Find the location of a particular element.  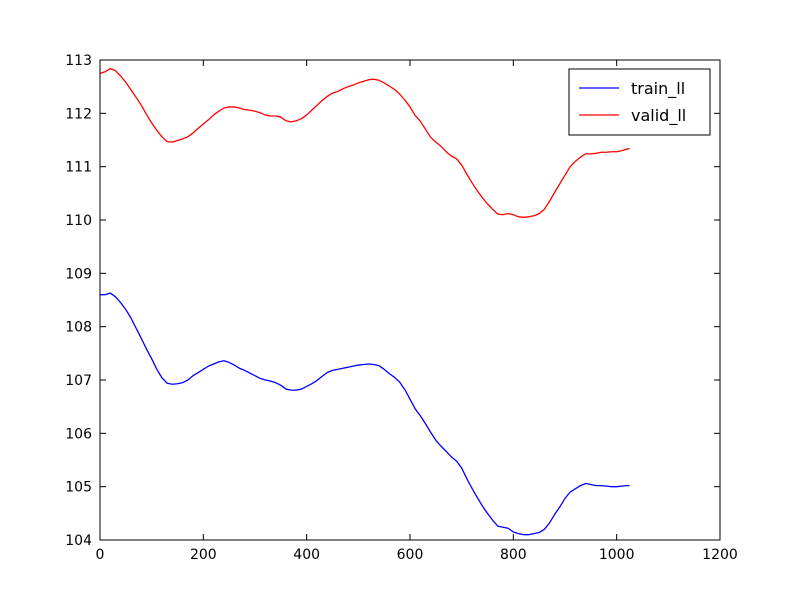

x-tick-label: 1000 is located at coordinates (617, 555).